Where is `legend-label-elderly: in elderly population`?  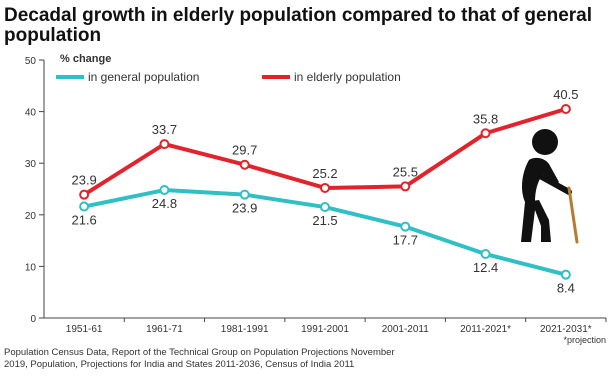
legend-label-elderly: in elderly population is located at coordinates (347, 77).